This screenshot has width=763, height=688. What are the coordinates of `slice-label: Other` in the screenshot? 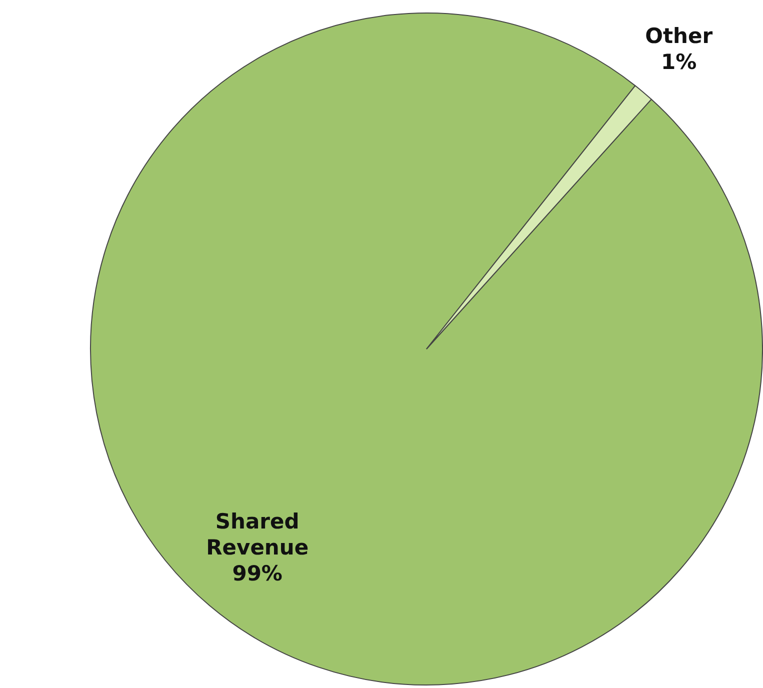 It's located at (679, 36).